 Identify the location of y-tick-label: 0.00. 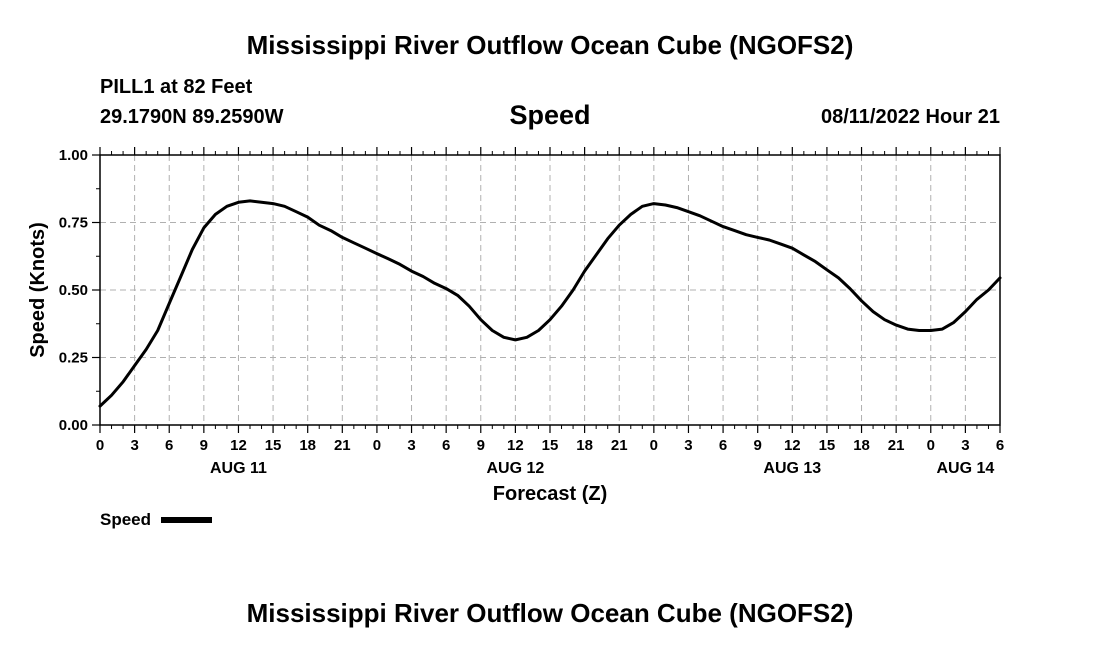
(73, 425).